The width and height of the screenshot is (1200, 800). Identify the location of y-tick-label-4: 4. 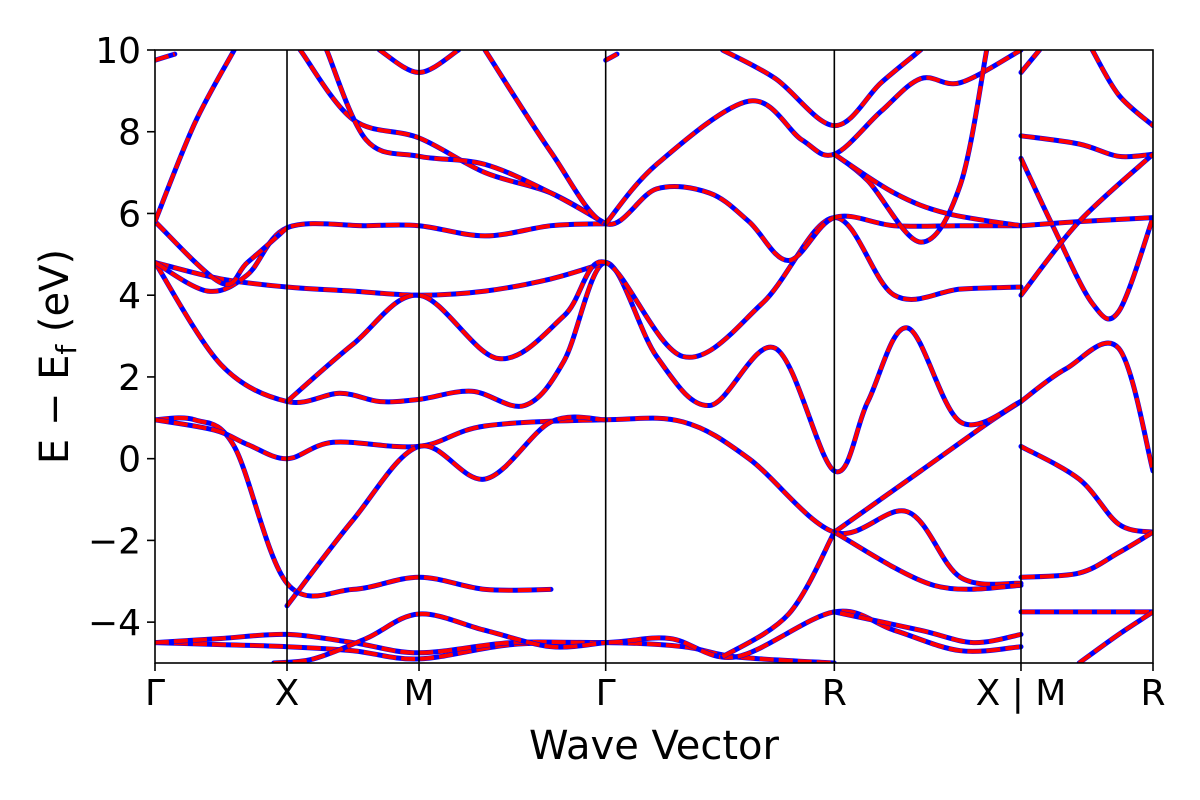
(129, 296).